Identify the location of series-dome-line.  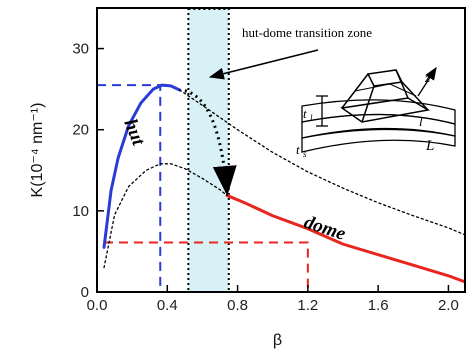
(345, 238).